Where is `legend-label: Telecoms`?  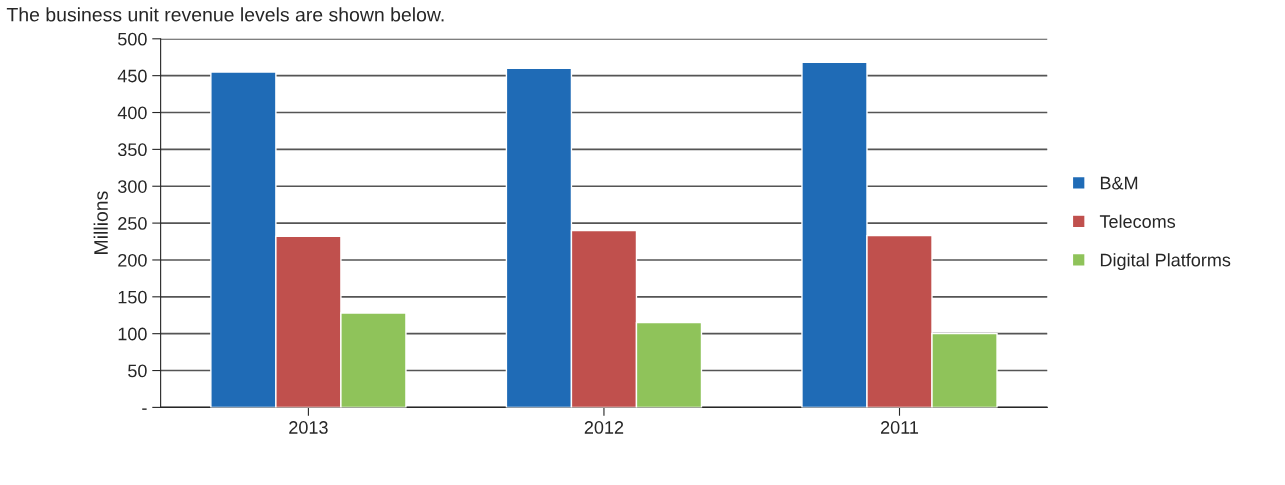 legend-label: Telecoms is located at coordinates (1137, 221).